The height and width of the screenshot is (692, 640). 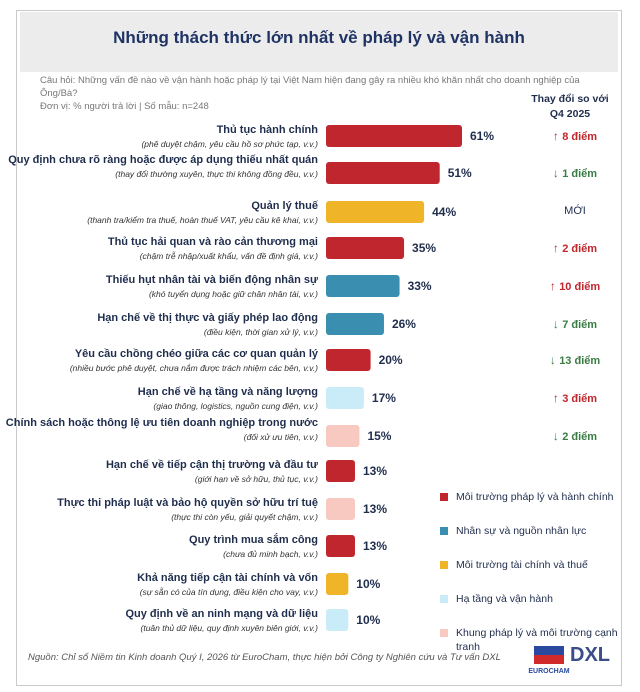 I want to click on bar-value-label: 44%, so click(x=444, y=212).